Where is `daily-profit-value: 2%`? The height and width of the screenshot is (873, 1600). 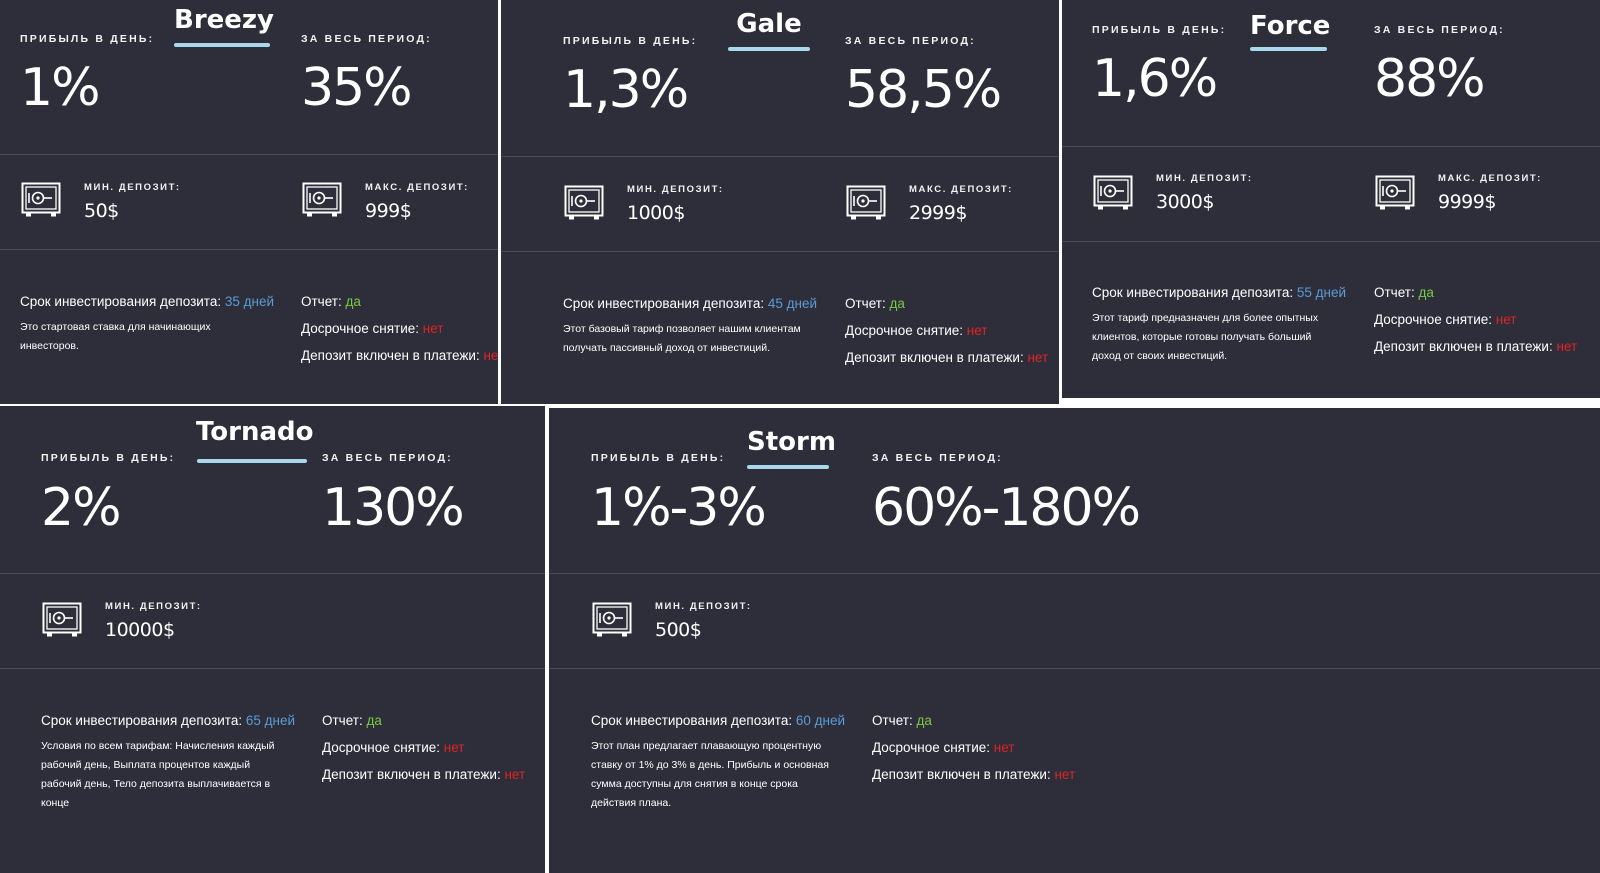
daily-profit-value: 2% is located at coordinates (81, 508).